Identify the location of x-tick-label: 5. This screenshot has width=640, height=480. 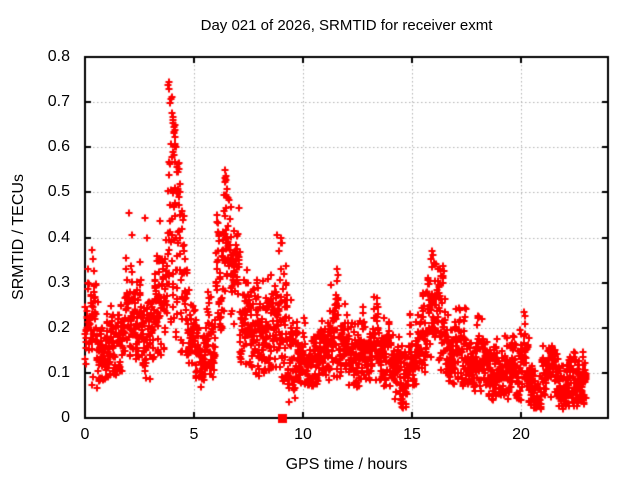
(194, 434).